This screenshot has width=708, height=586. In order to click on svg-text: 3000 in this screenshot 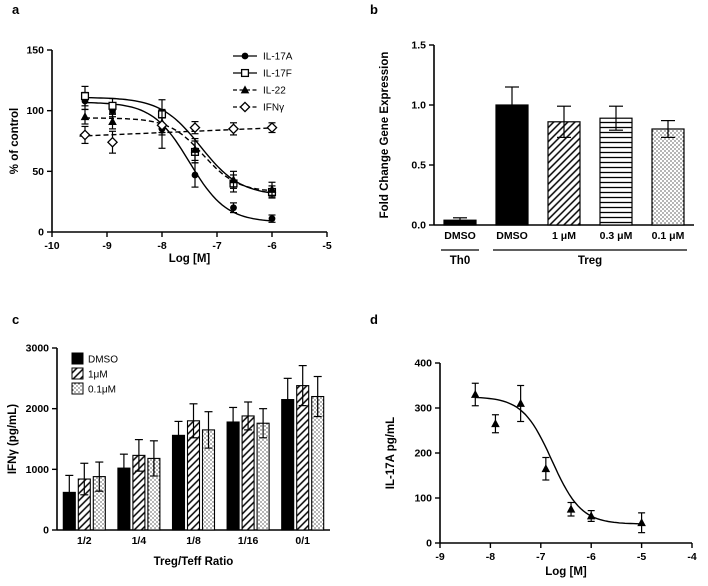, I will do `click(38, 349)`.